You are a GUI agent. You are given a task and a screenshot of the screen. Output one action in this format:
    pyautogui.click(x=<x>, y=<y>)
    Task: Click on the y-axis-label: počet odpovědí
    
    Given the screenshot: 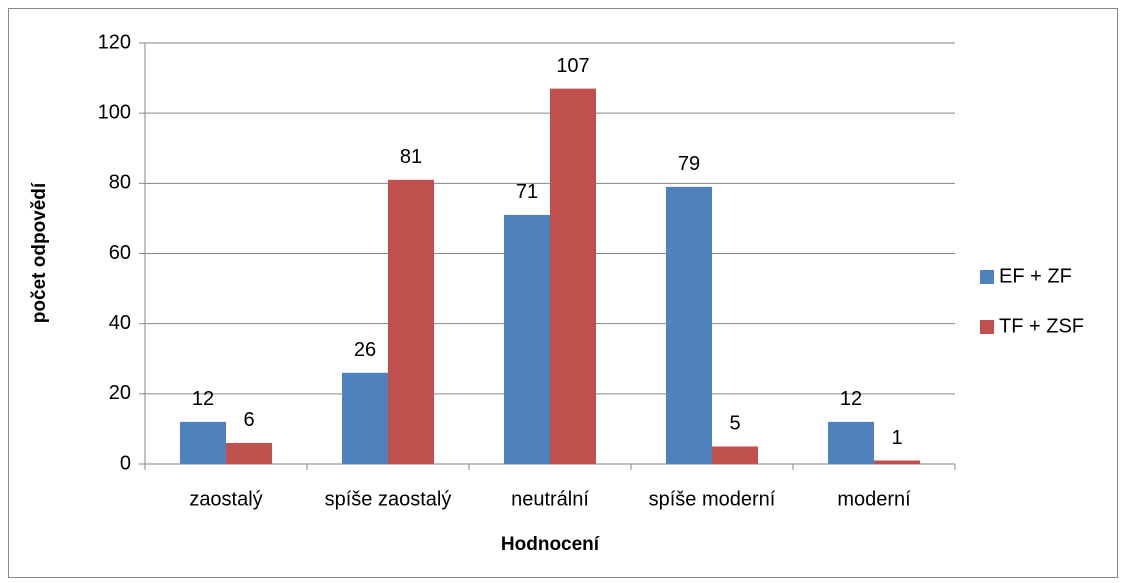 What is the action you would take?
    pyautogui.click(x=39, y=252)
    